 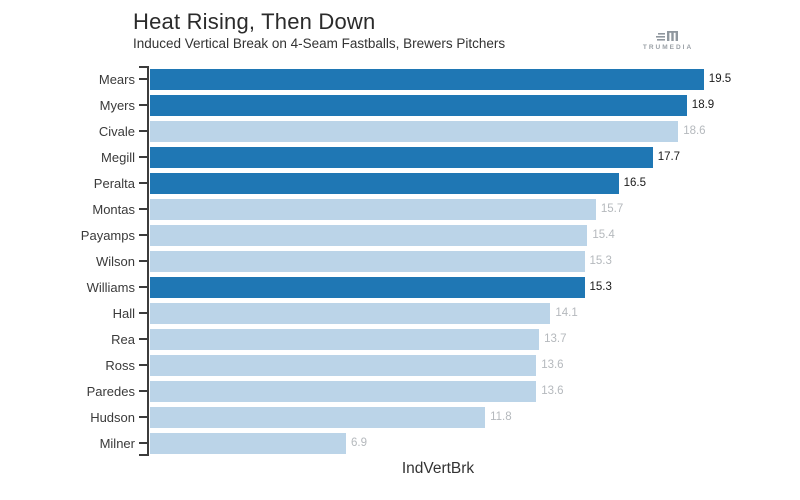 I want to click on bar-area: 6.9, so click(x=475, y=443).